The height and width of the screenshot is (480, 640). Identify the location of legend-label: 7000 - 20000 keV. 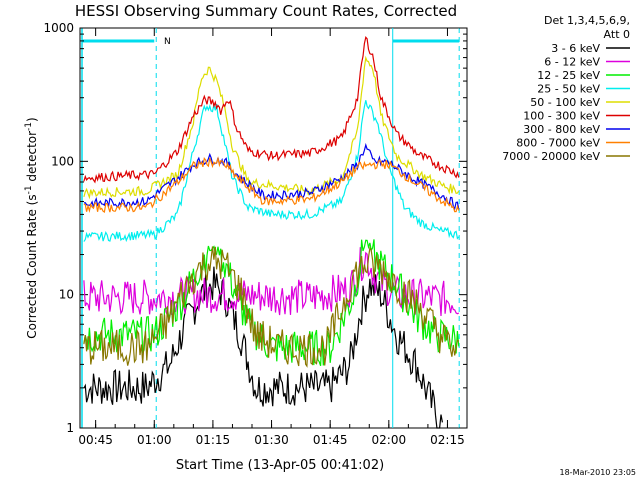
(551, 156).